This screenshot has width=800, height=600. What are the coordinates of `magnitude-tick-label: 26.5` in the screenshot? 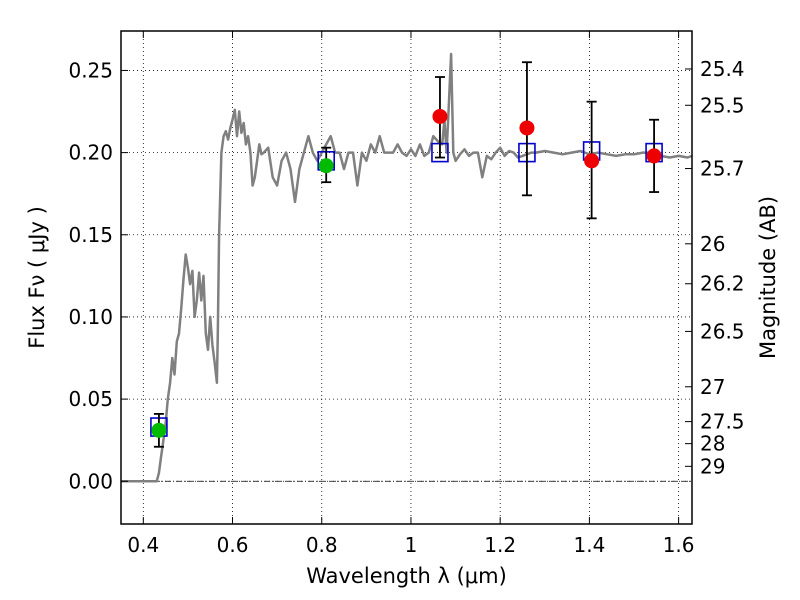 It's located at (722, 331).